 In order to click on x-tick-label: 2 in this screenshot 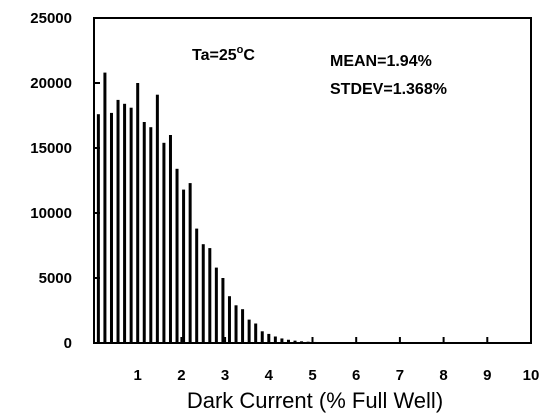, I will do `click(181, 375)`.